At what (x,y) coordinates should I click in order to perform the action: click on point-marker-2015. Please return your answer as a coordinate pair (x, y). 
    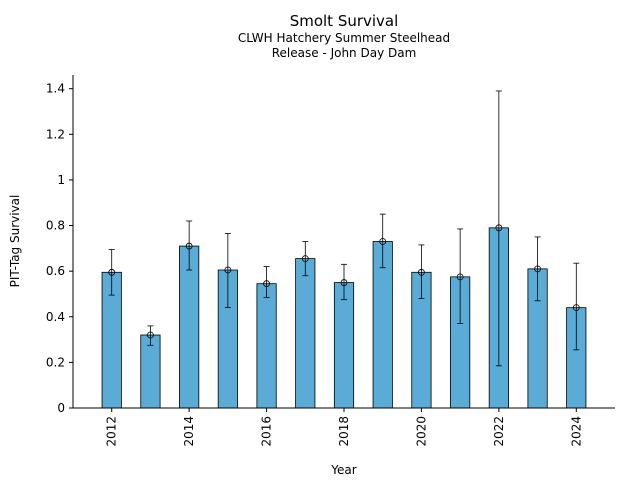
    Looking at the image, I should click on (228, 270).